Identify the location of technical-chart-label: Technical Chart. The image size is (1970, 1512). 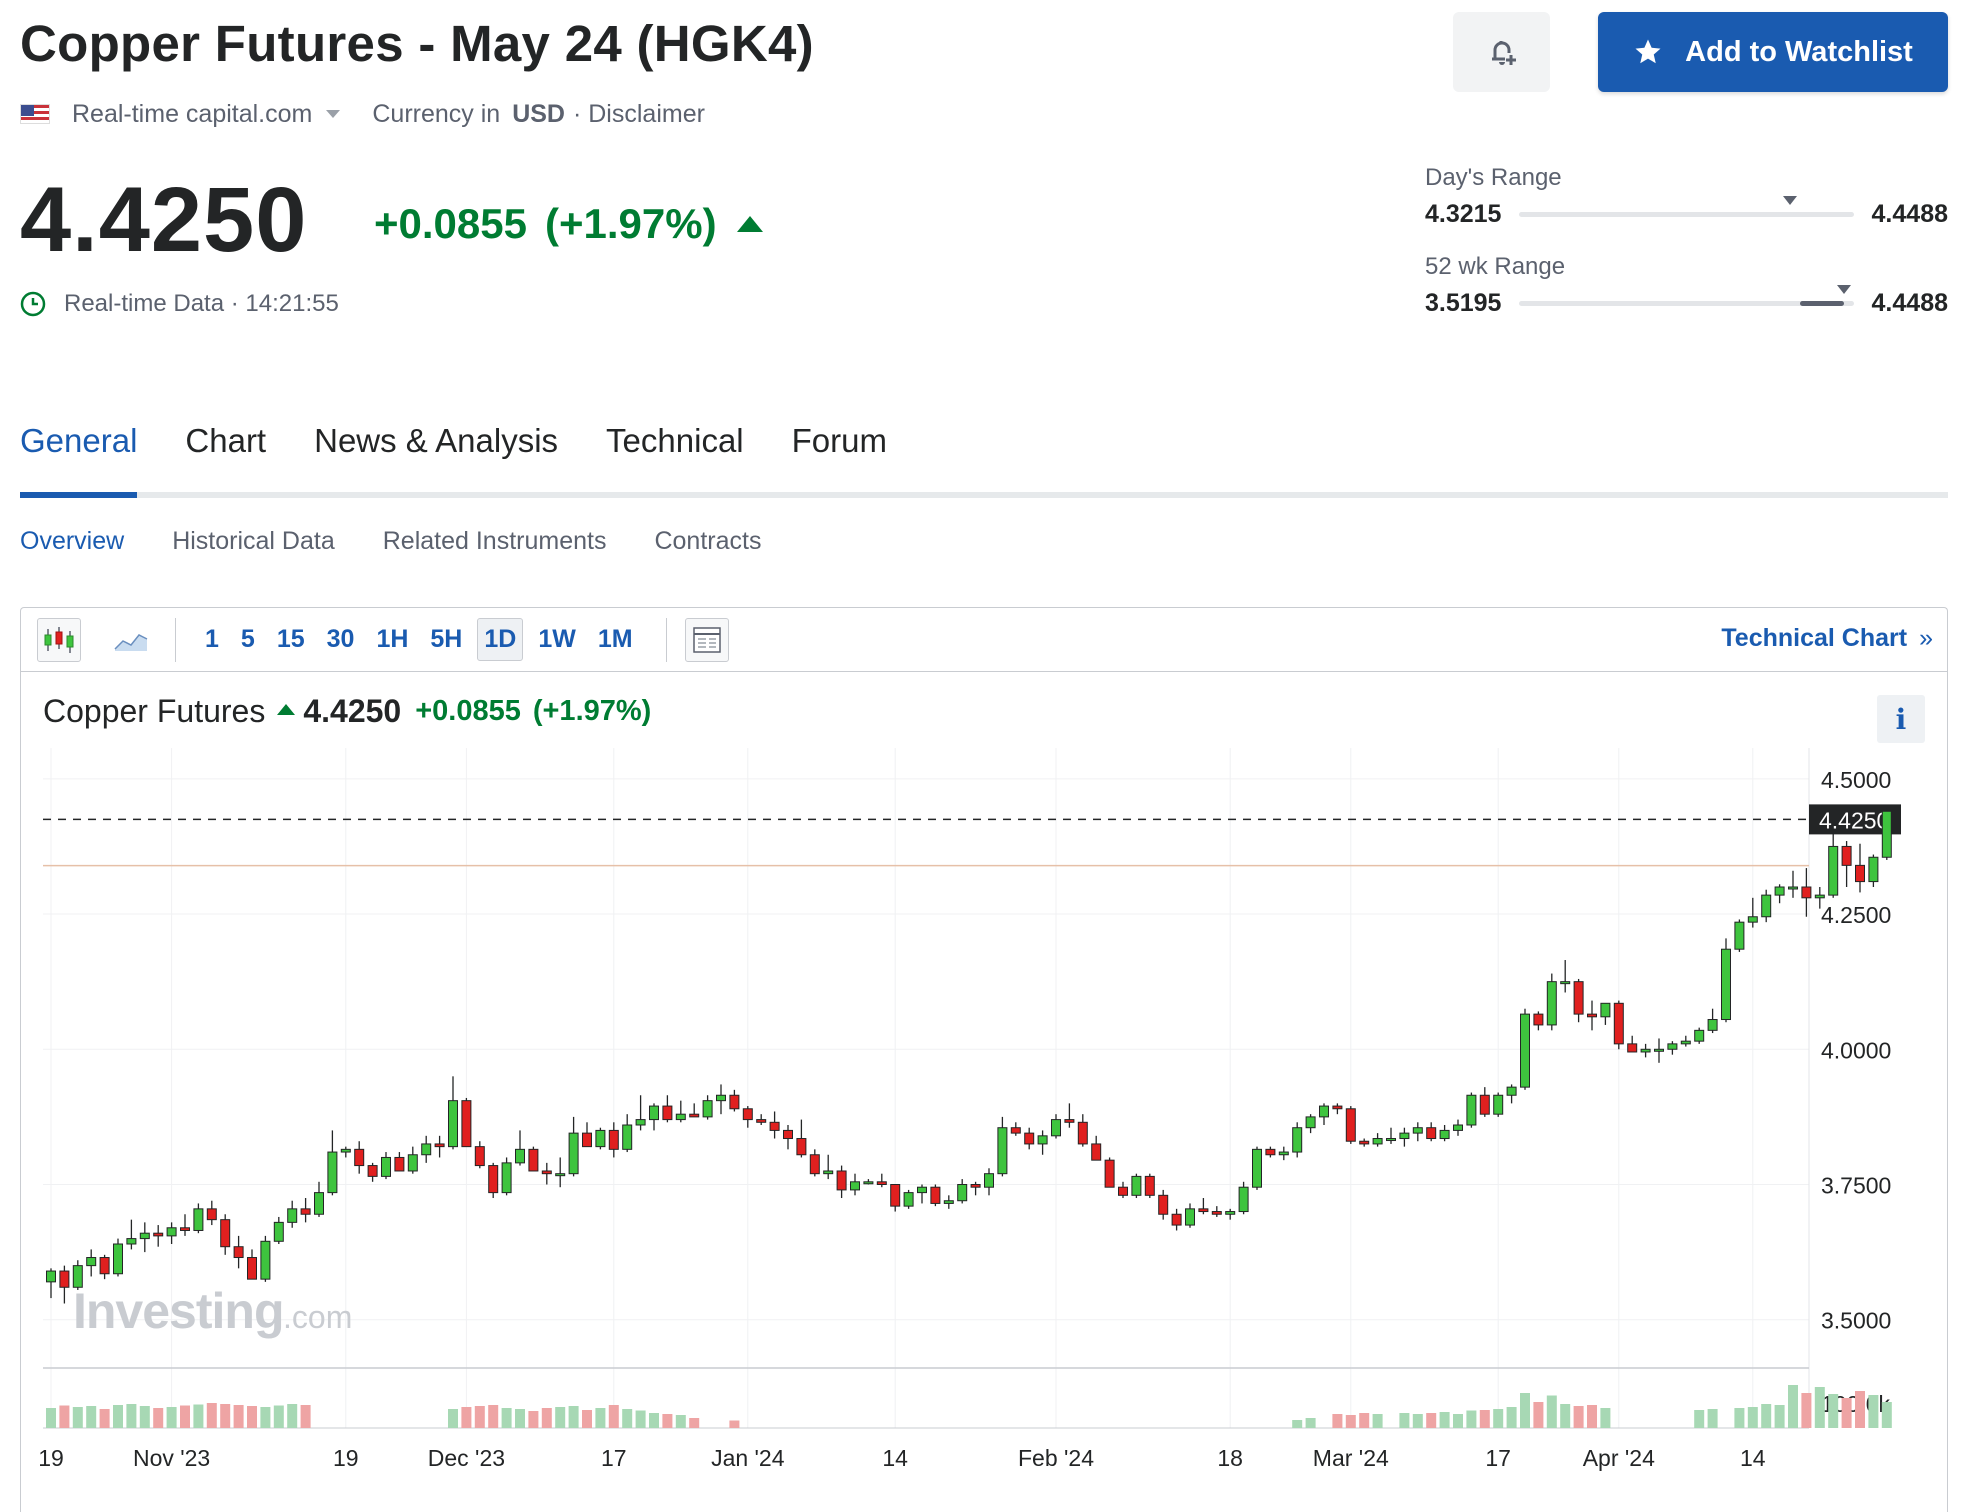
(1814, 638).